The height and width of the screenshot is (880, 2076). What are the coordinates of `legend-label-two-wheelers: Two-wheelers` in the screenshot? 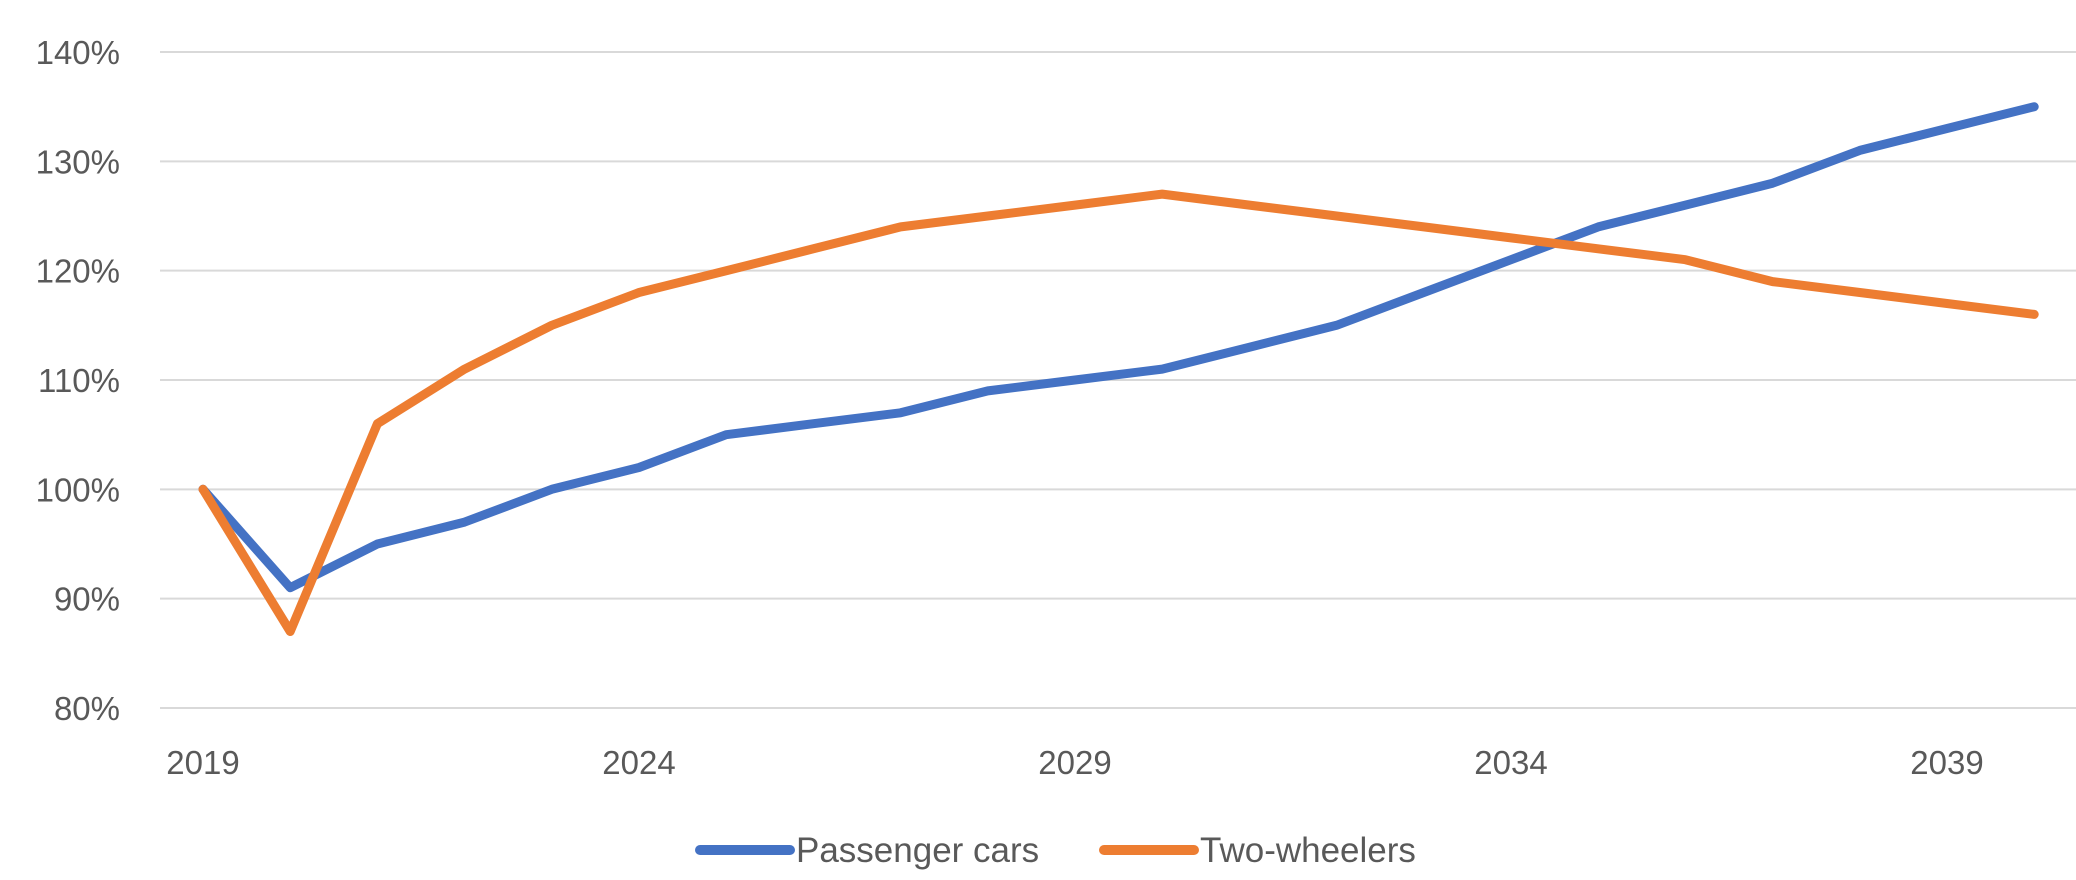 It's located at (1308, 850).